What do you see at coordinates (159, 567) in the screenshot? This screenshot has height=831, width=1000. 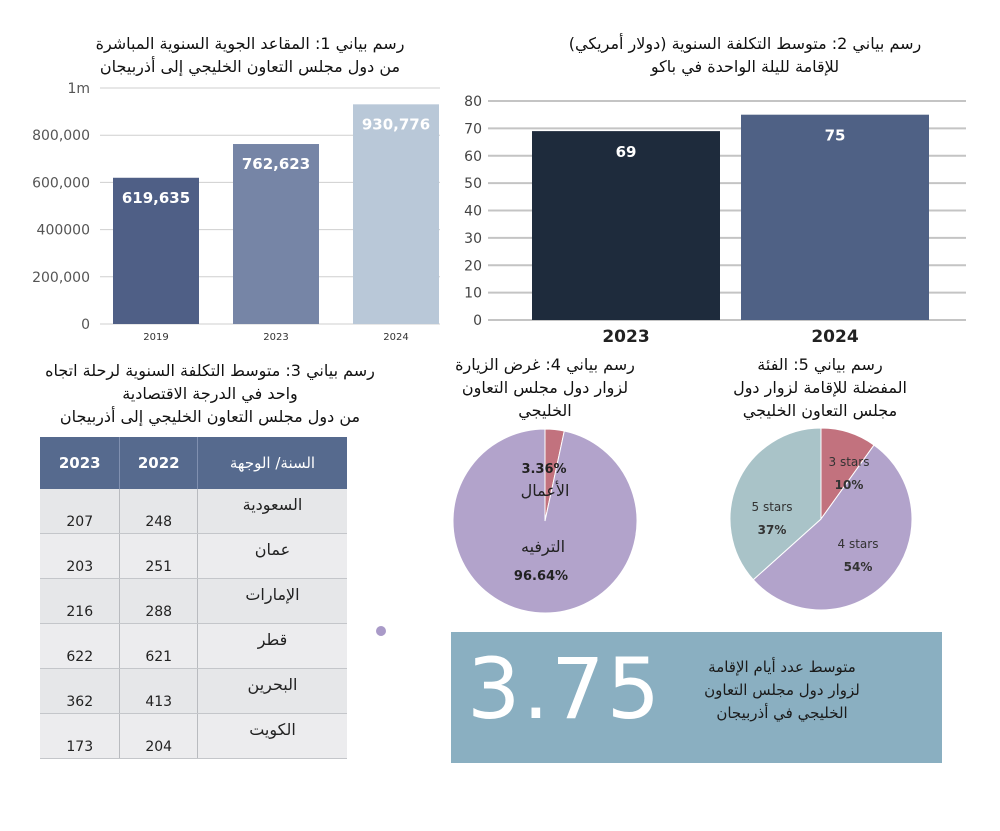 I see `cell-value: 251` at bounding box center [159, 567].